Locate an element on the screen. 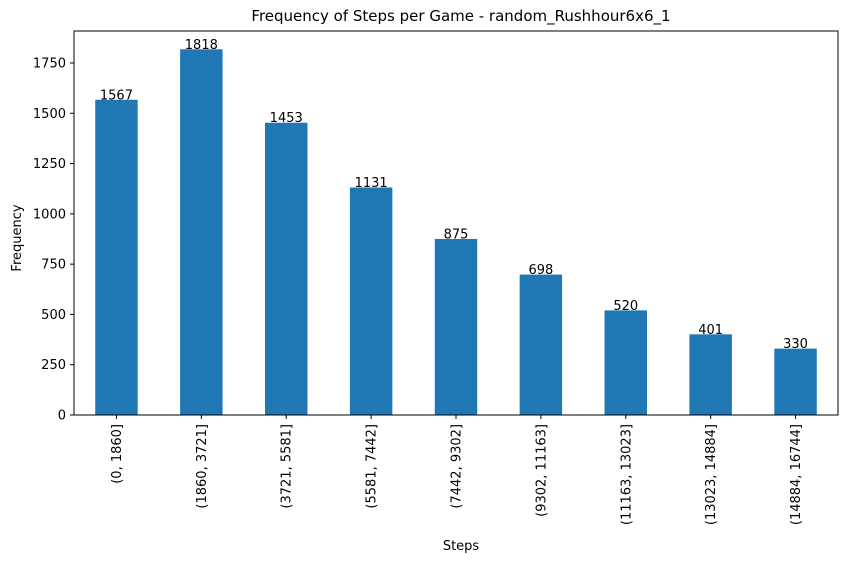 This screenshot has height=567, width=859. data-label-5: 698 is located at coordinates (540, 270).